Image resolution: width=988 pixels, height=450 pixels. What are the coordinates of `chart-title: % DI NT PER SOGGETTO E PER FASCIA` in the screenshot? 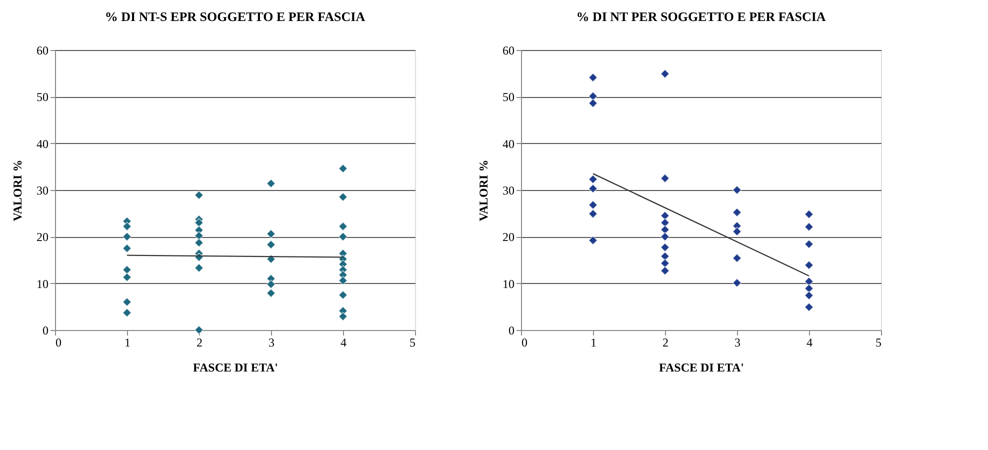 It's located at (701, 16).